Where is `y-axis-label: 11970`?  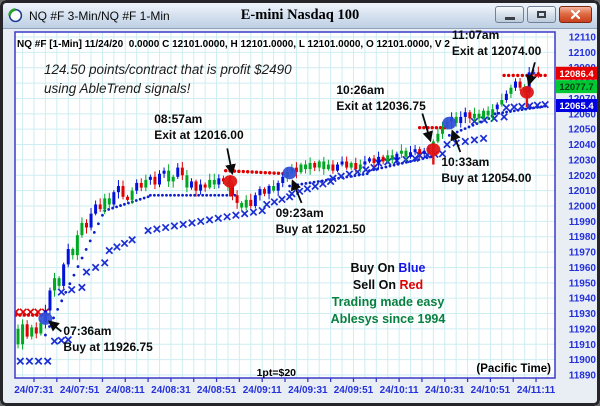 y-axis-label: 11970 is located at coordinates (583, 253).